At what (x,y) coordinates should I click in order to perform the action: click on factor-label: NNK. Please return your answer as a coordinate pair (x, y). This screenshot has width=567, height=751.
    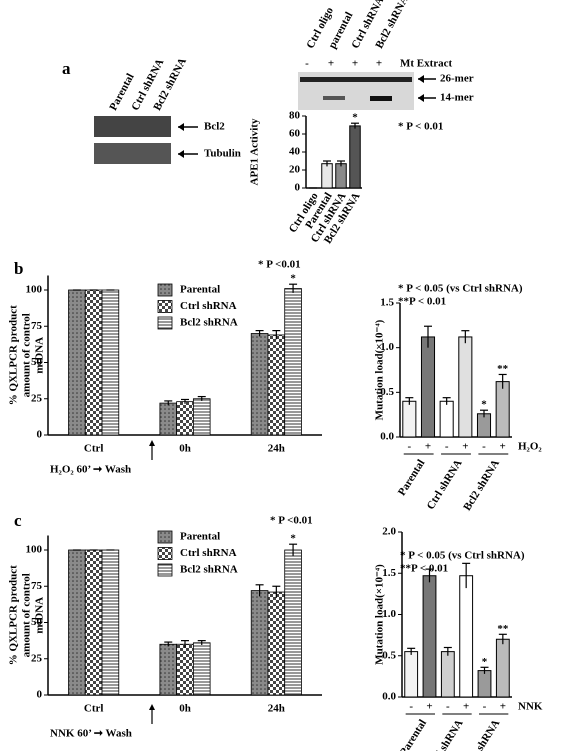
    Looking at the image, I should click on (530, 707).